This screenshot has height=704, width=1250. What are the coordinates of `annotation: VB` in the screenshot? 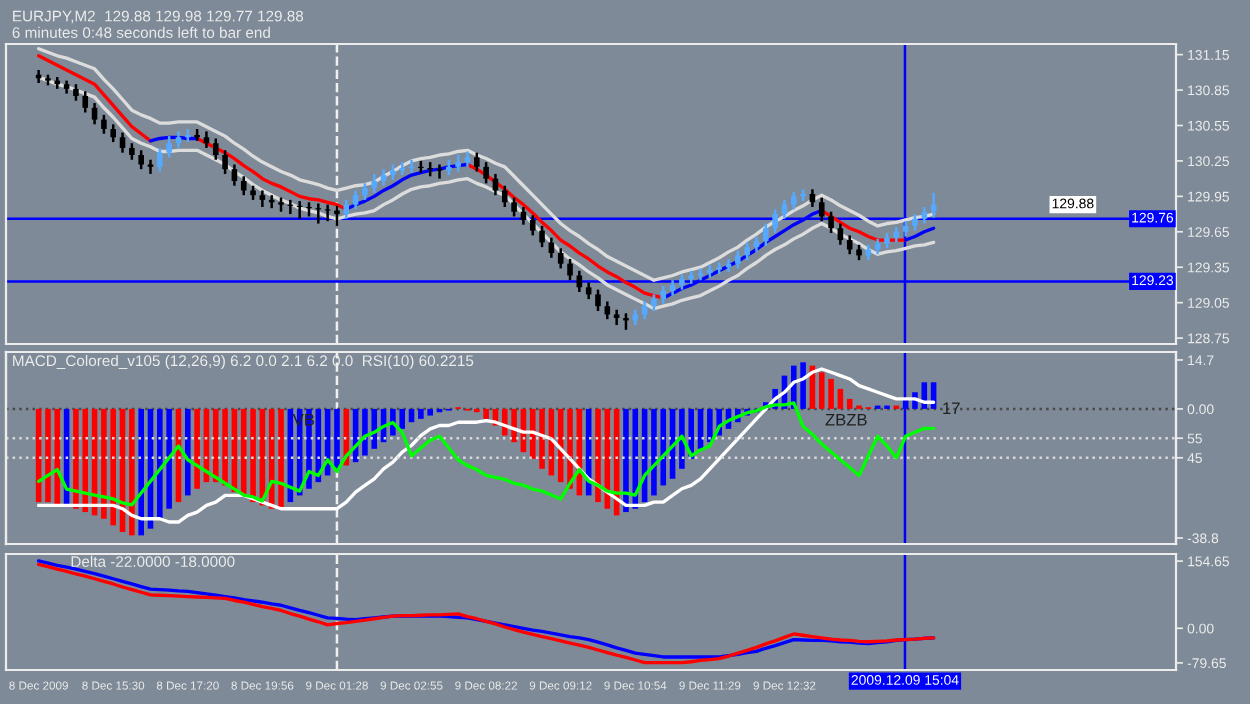 It's located at (303, 419).